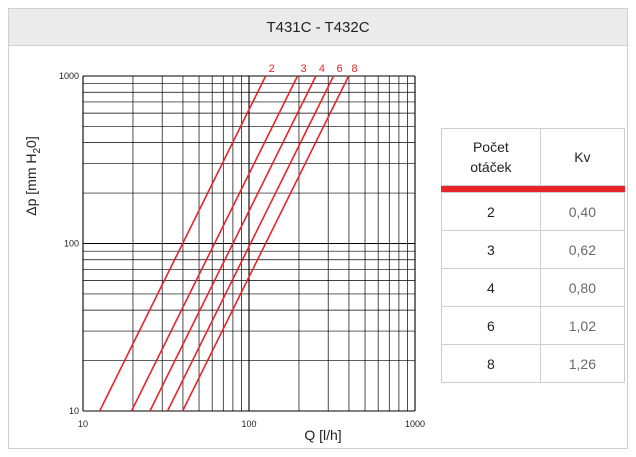  Describe the element at coordinates (491, 157) in the screenshot. I see `table-header-speed: Počet otáček` at that location.